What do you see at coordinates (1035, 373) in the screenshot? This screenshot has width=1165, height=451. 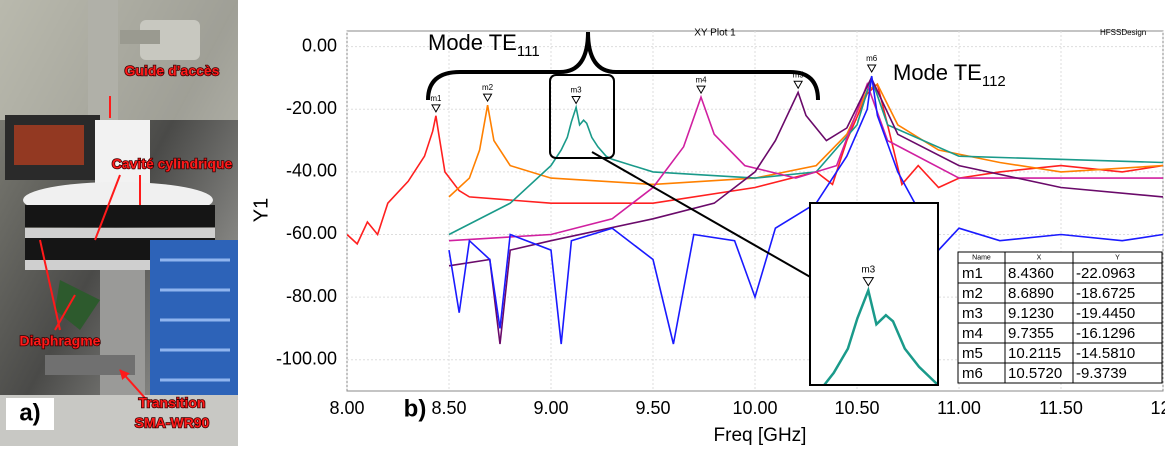 I see `table-cell: 10.5720` at bounding box center [1035, 373].